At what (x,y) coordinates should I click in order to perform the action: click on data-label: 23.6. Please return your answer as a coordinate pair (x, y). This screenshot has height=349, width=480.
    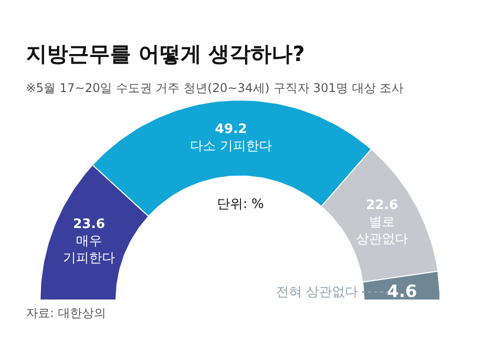
    Looking at the image, I should click on (89, 224).